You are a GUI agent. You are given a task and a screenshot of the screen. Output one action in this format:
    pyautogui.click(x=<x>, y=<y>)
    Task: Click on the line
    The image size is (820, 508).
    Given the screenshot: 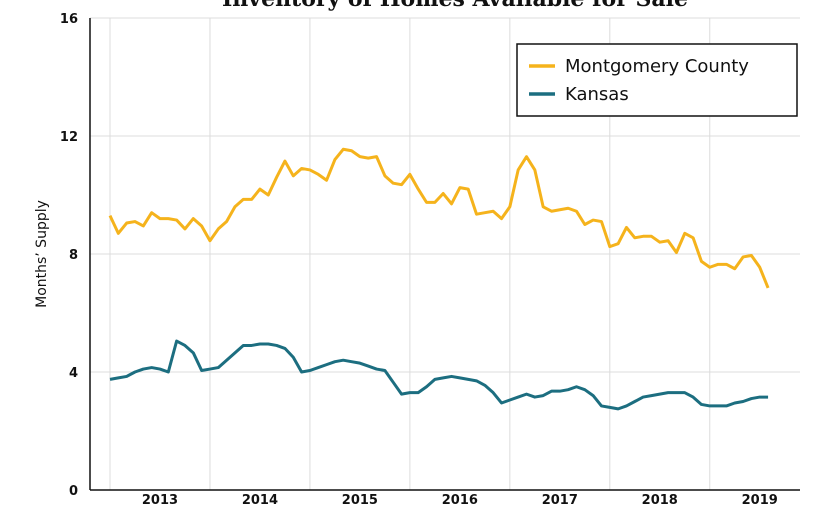 What is the action you would take?
    pyautogui.click(x=439, y=375)
    